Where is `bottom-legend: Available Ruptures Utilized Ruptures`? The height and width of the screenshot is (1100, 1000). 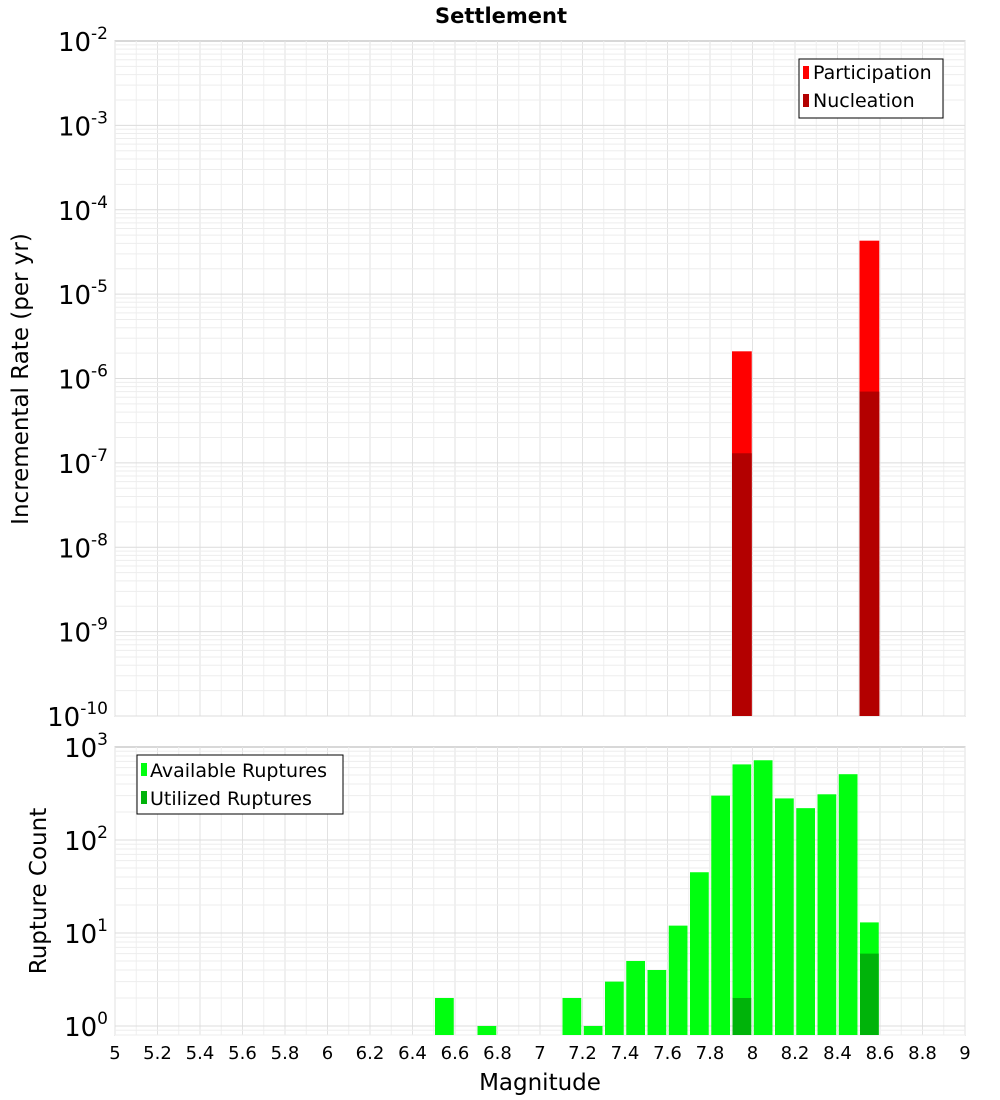 bottom-legend: Available Ruptures Utilized Ruptures is located at coordinates (240, 784).